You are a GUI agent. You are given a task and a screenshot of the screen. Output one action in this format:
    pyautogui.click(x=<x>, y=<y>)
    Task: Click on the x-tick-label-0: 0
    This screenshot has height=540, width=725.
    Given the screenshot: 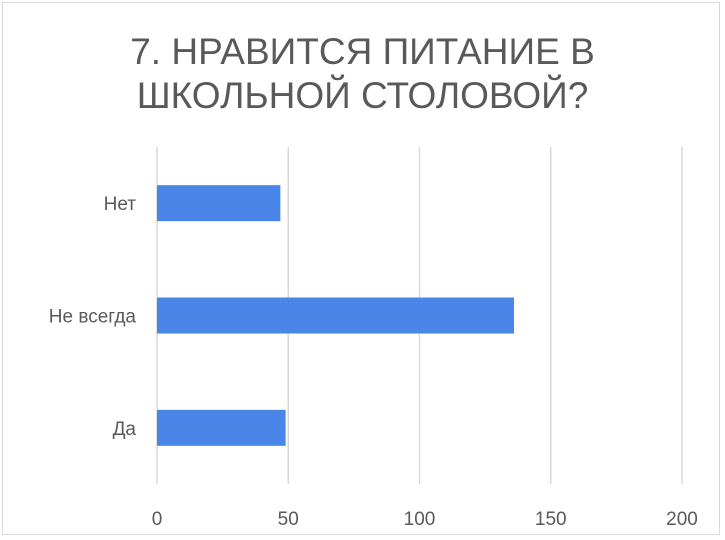 What is the action you would take?
    pyautogui.click(x=157, y=519)
    